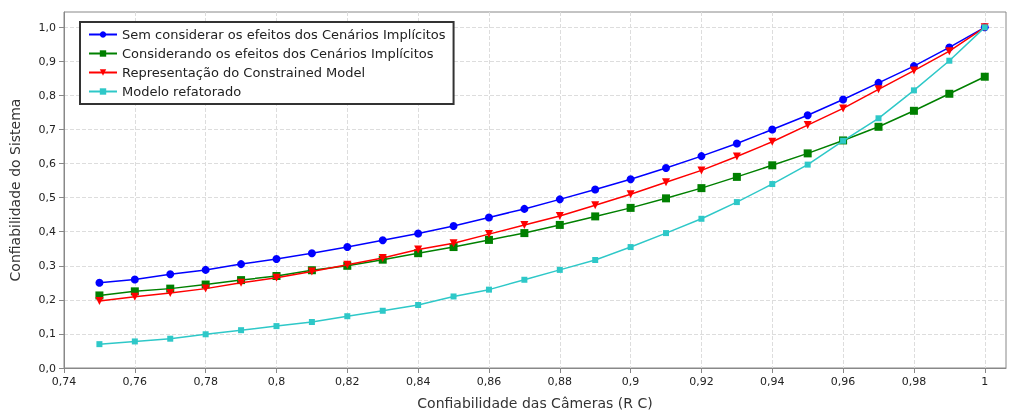 This screenshot has width=1011, height=417. Describe the element at coordinates (47, 232) in the screenshot. I see `y-tick-label: 0,4` at that location.